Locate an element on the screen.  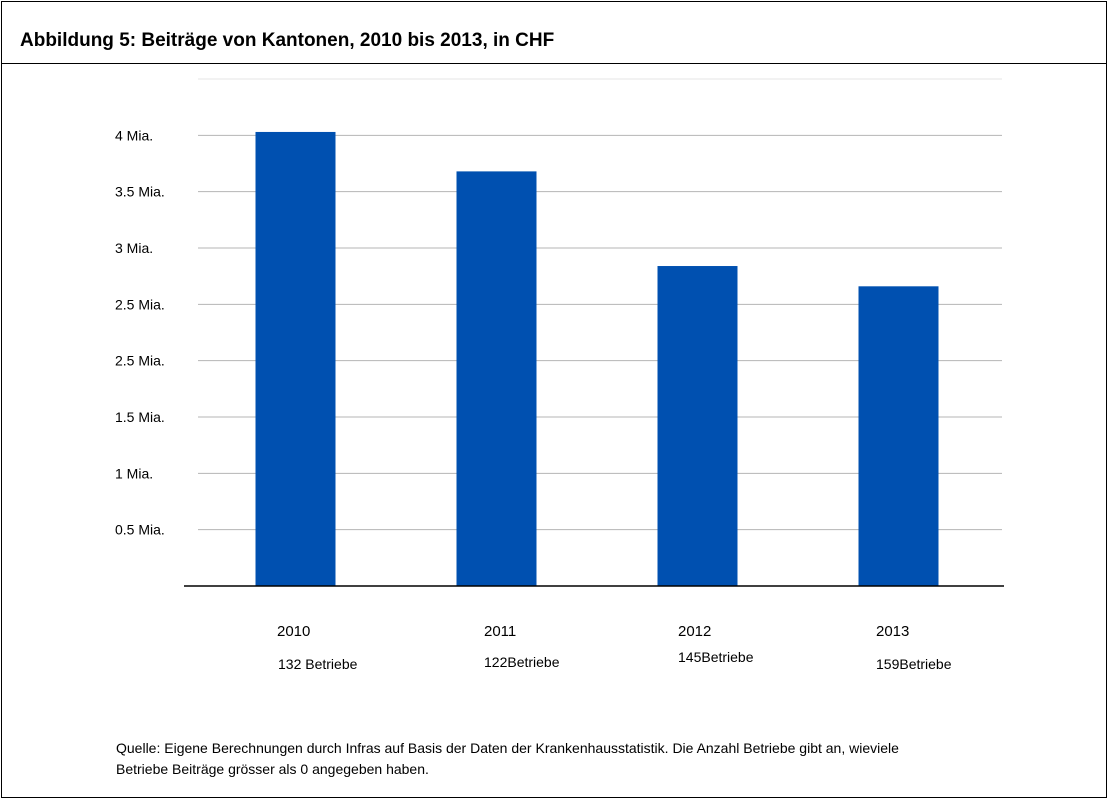
y-tick-label: 1.5 Mia. is located at coordinates (140, 417).